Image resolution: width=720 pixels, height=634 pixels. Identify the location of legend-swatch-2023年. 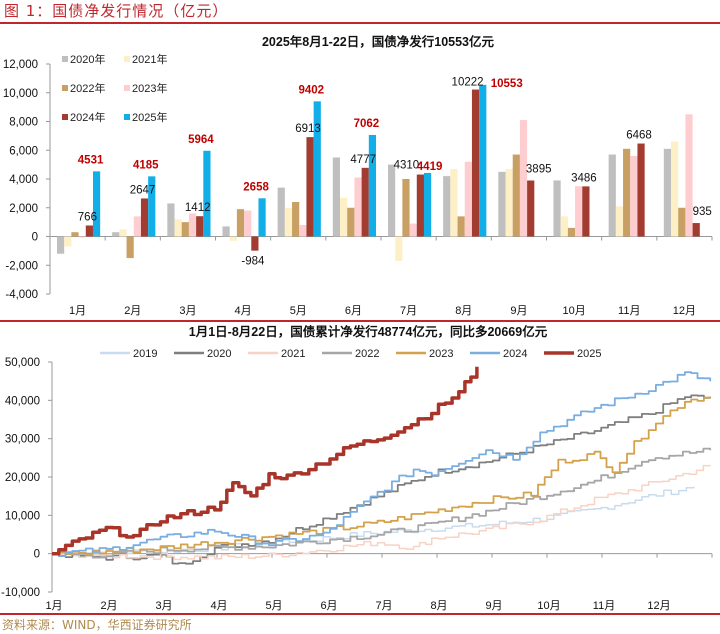
(127, 88).